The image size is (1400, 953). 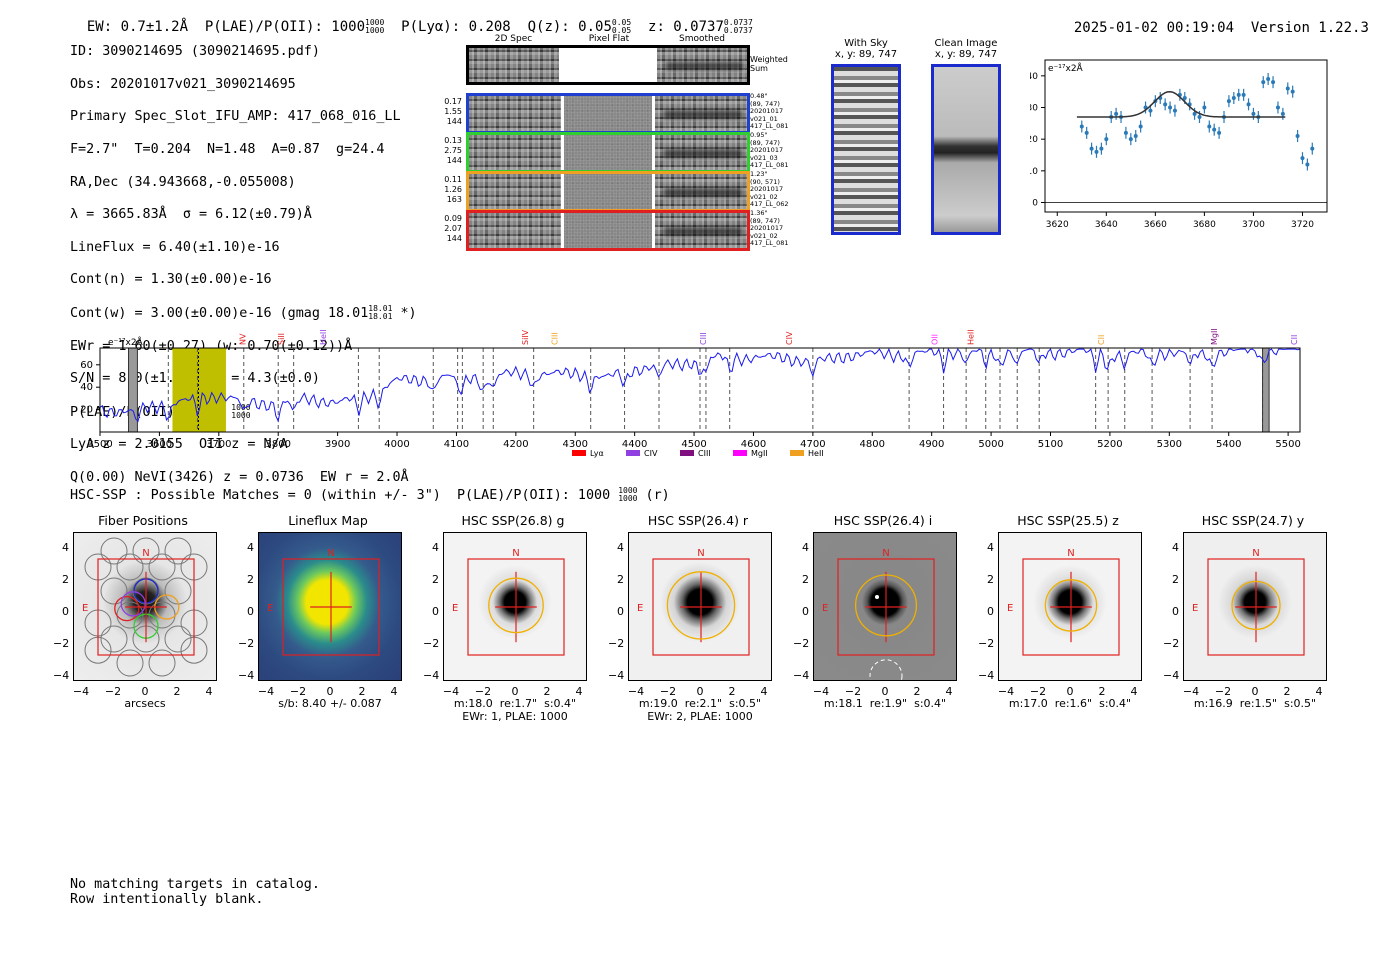 What do you see at coordinates (886, 669) in the screenshot?
I see `dashed-circle` at bounding box center [886, 669].